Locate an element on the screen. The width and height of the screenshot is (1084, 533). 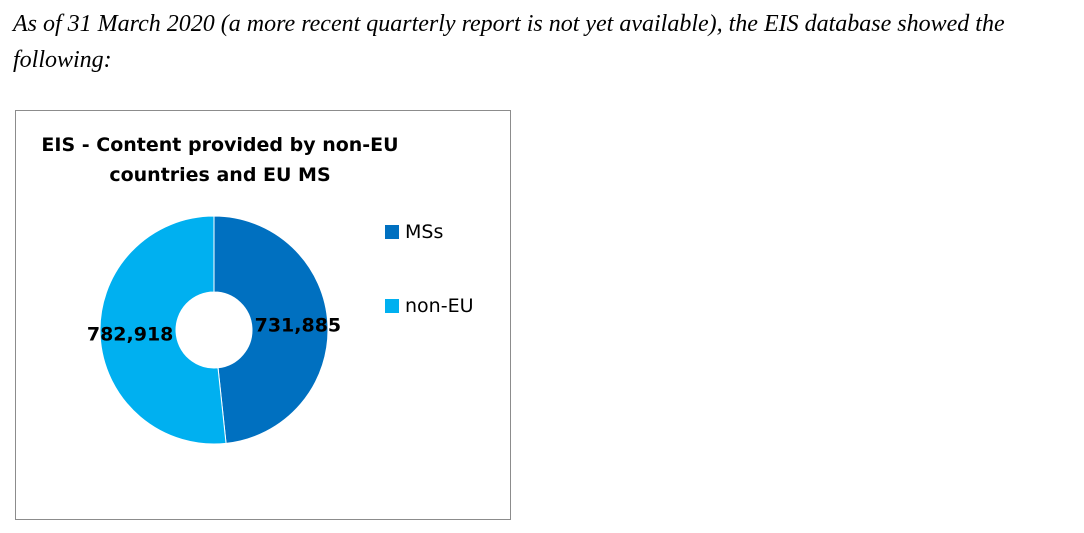
legend-label-non-eu: non-EU is located at coordinates (439, 306).